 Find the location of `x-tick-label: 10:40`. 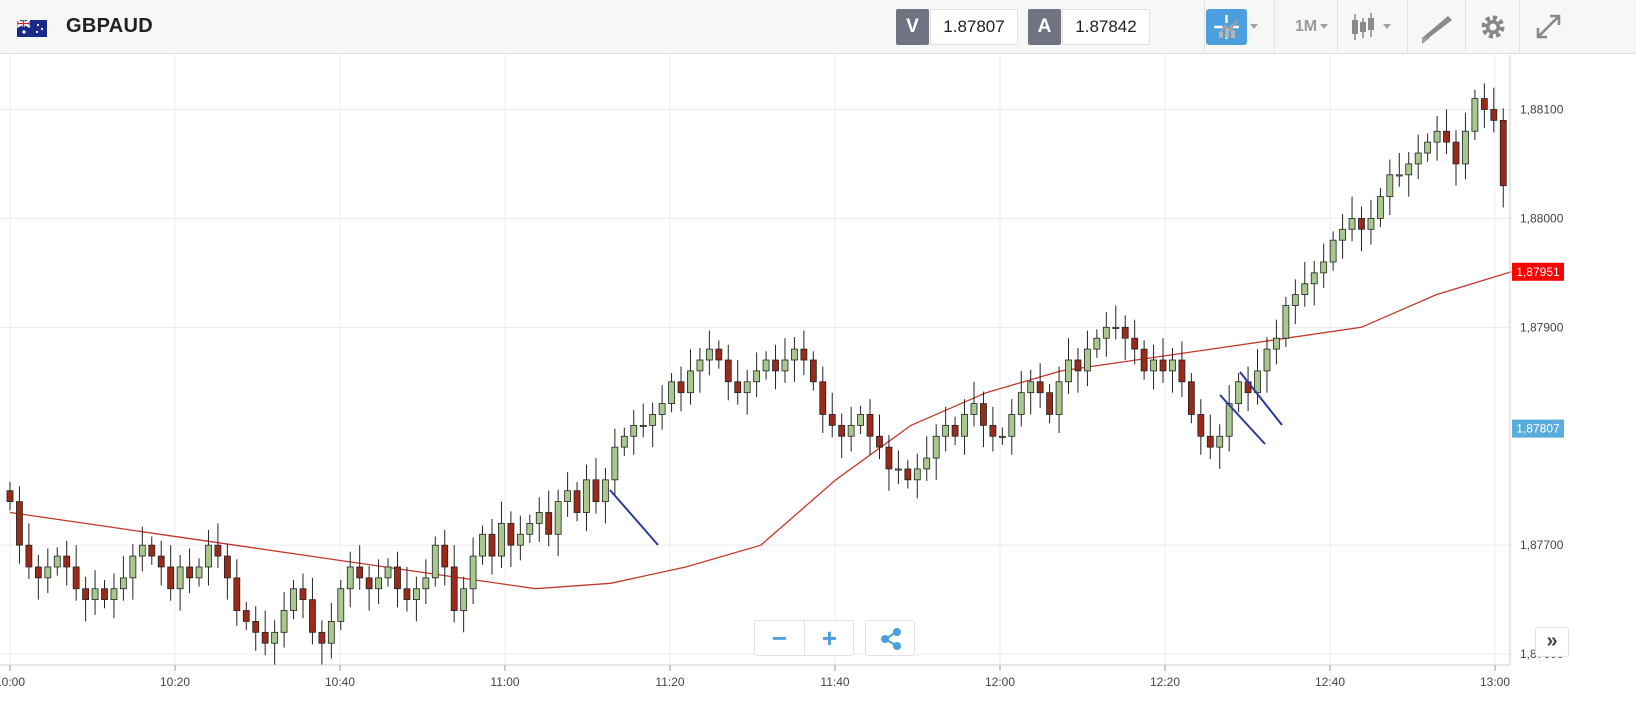

x-tick-label: 10:40 is located at coordinates (340, 682).